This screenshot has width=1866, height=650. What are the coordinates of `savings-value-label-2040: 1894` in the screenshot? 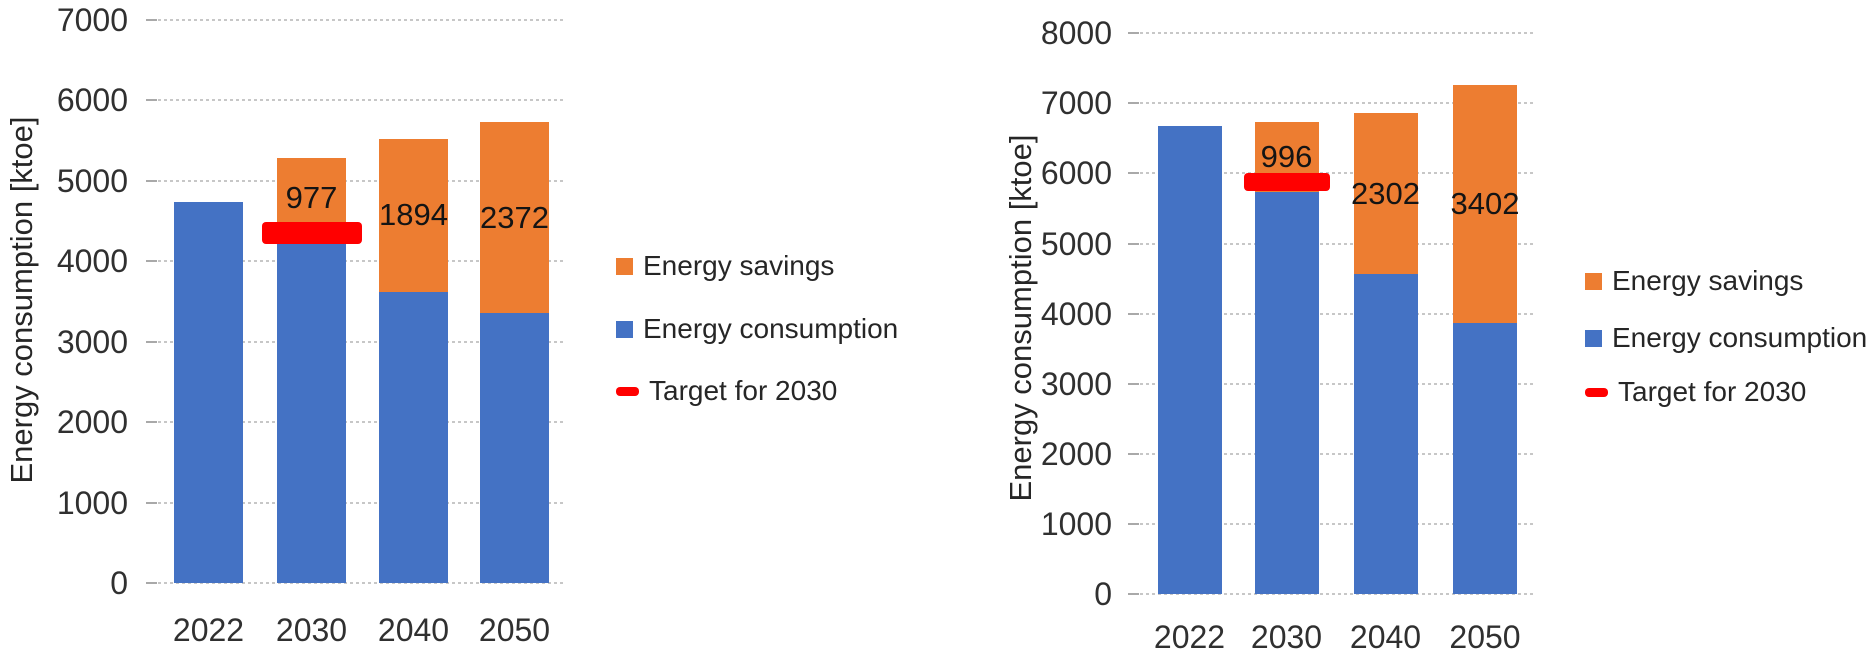 It's located at (413, 215).